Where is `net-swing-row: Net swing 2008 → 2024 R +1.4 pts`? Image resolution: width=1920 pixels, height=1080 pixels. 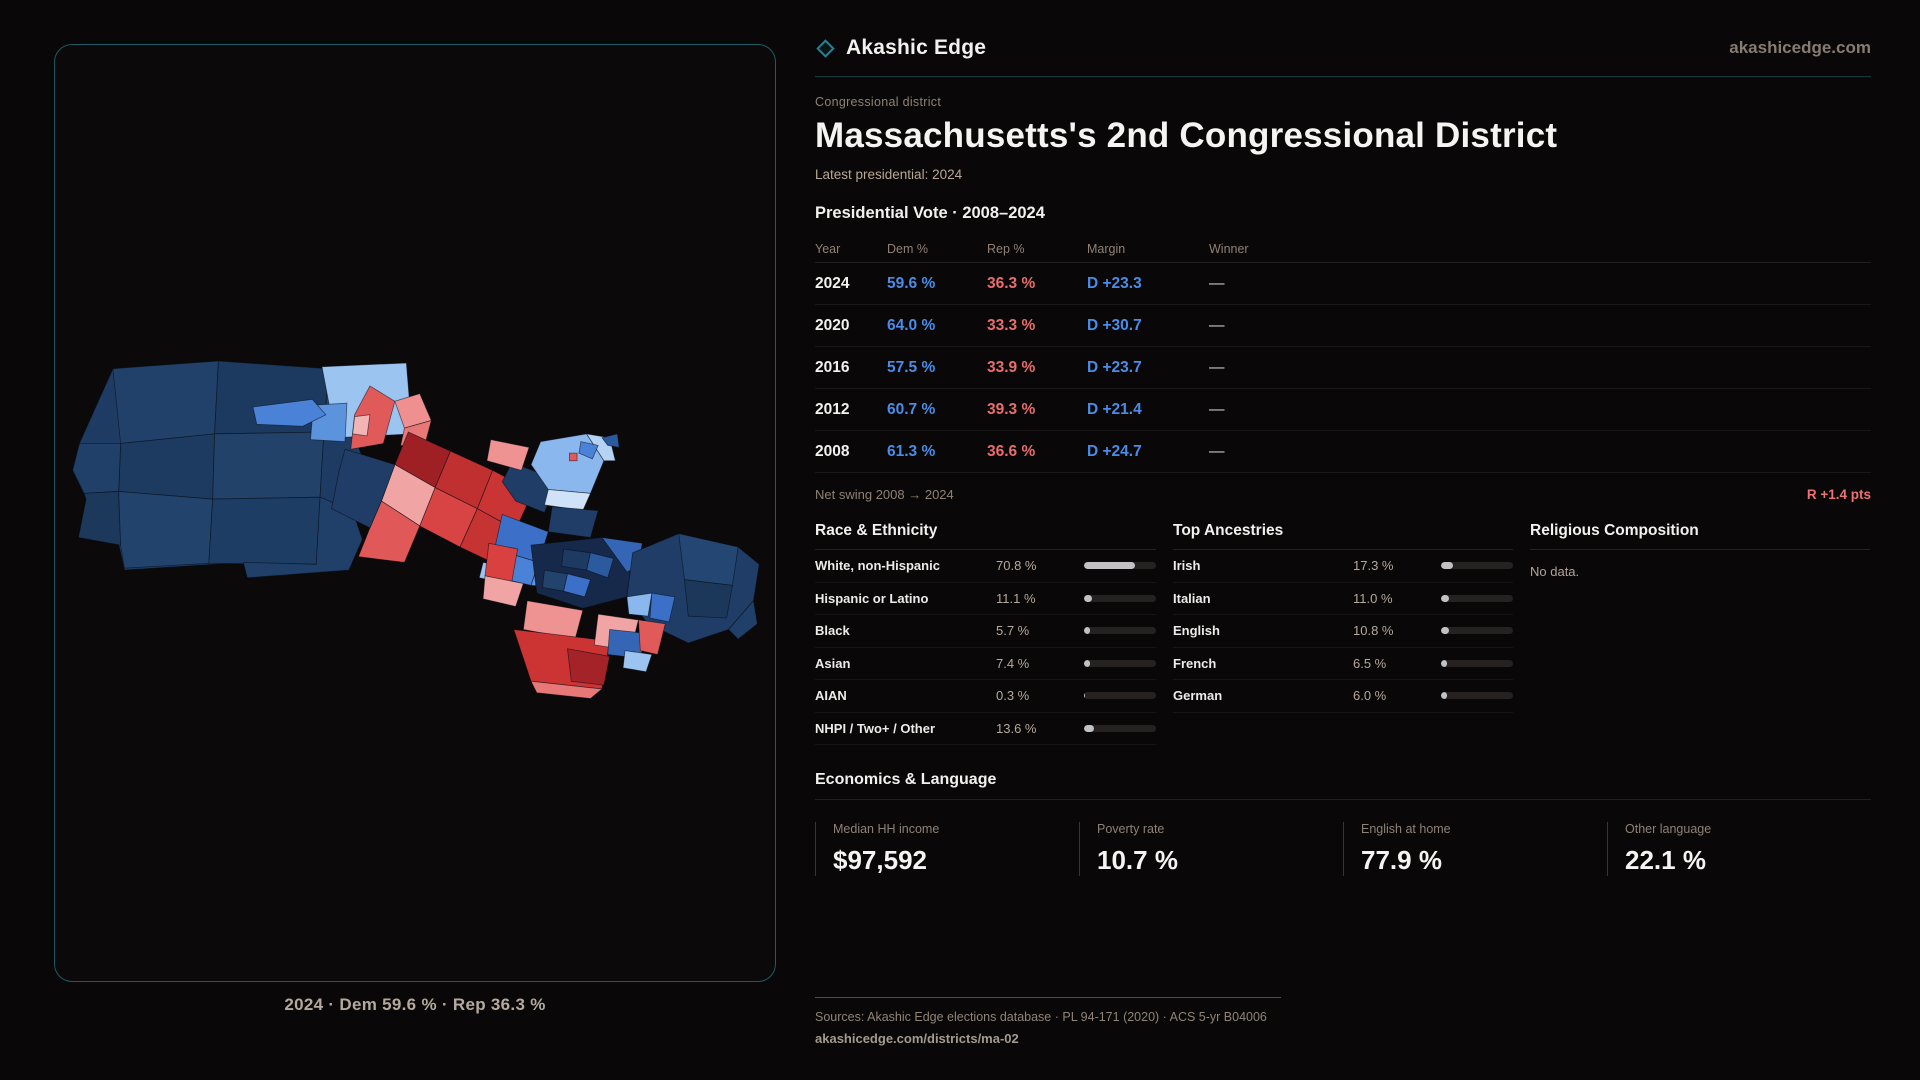 net-swing-row: Net swing 2008 → 2024 R +1.4 pts is located at coordinates (1343, 494).